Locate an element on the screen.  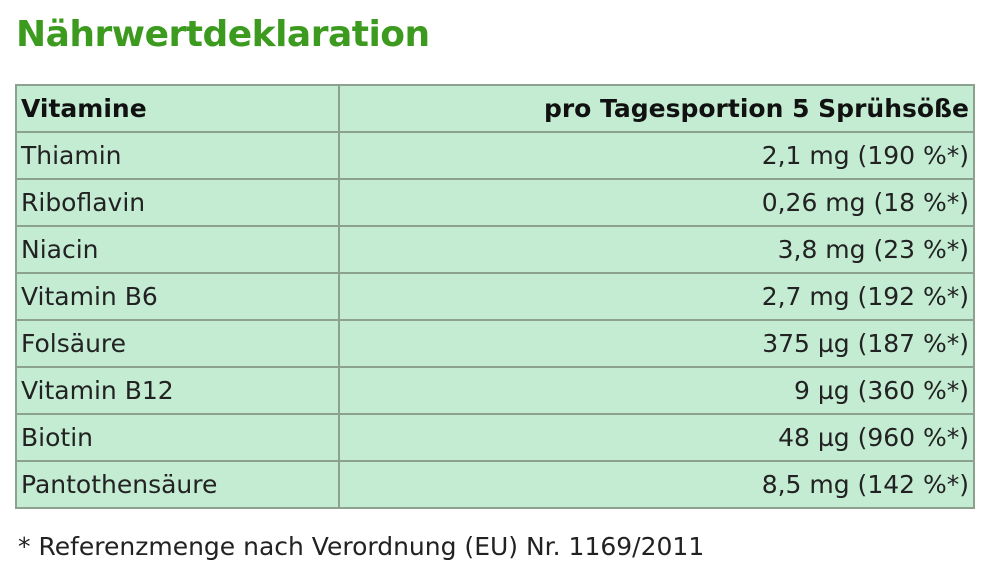
table-row: Pantothensäure 8,5 mg (142 %*) is located at coordinates (495, 484).